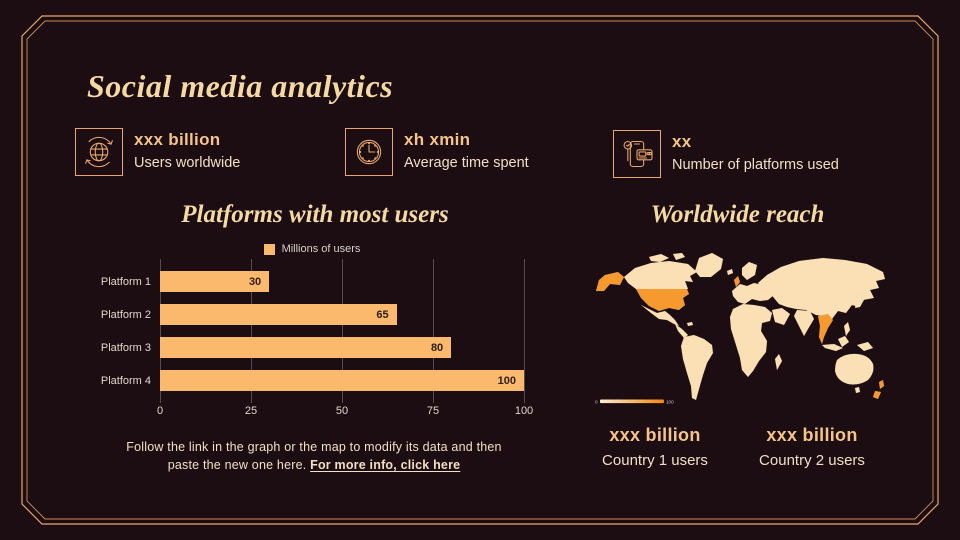 This screenshot has width=960, height=540. I want to click on legend-swatch-icon, so click(269, 249).